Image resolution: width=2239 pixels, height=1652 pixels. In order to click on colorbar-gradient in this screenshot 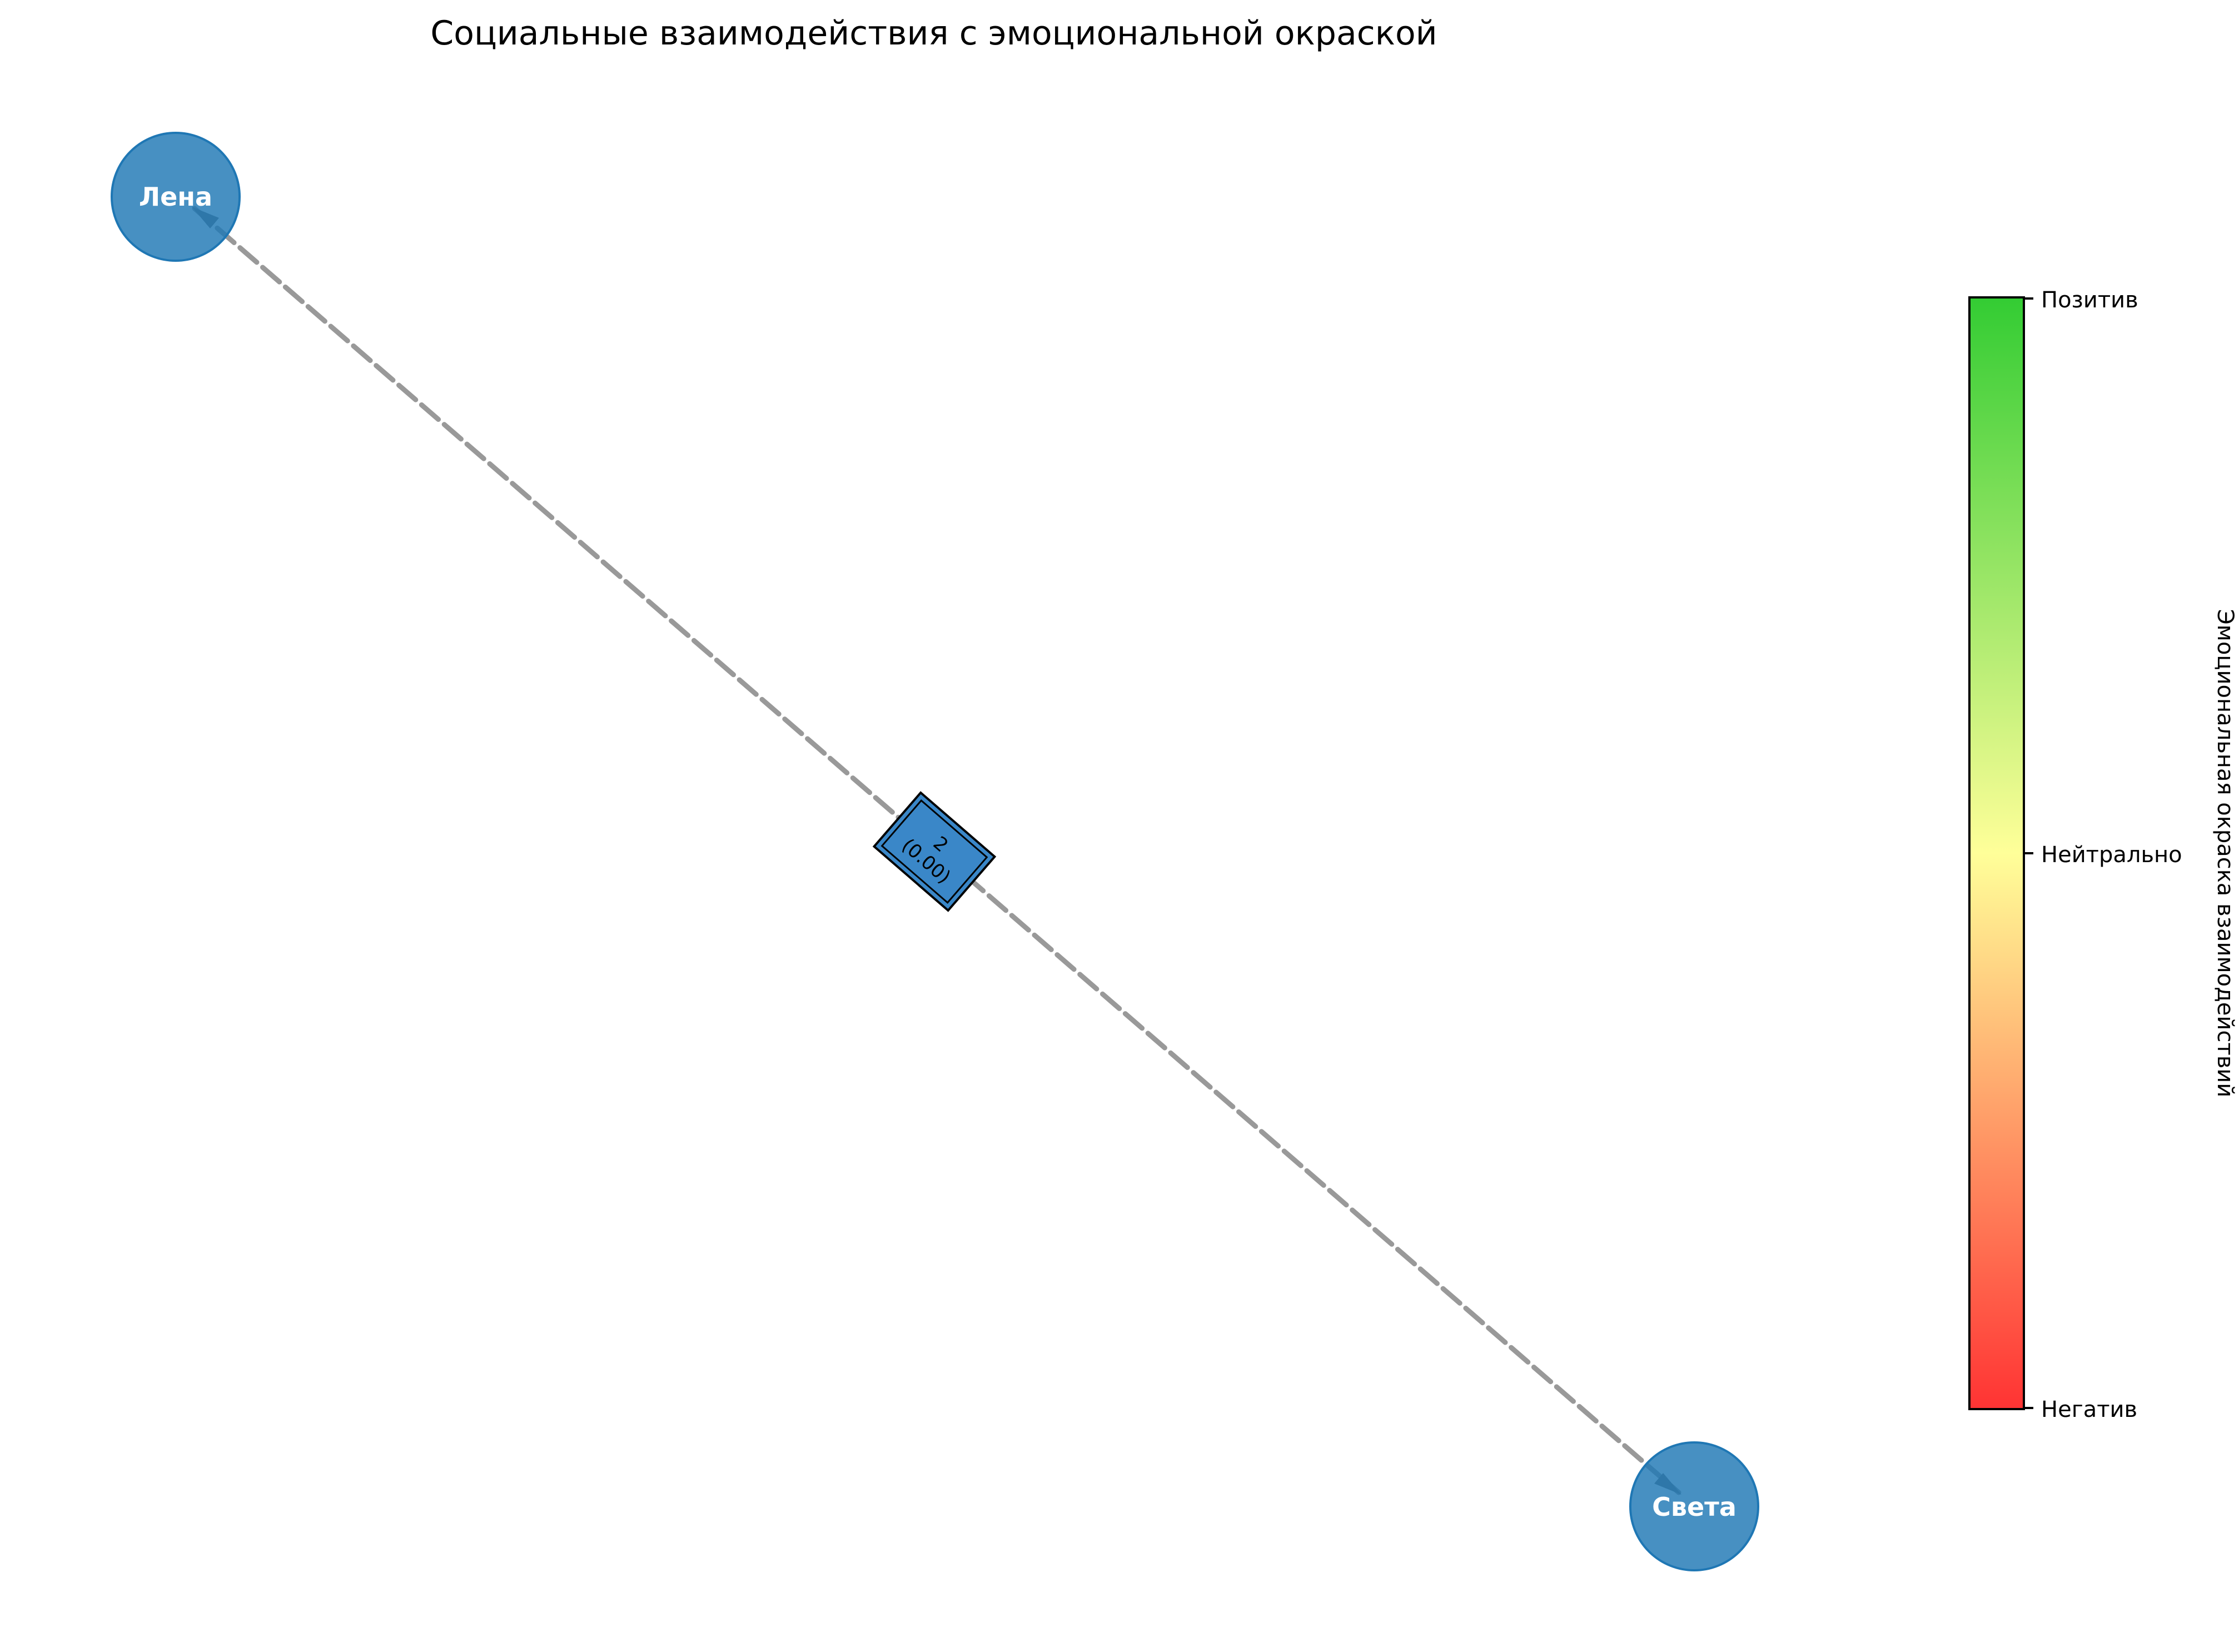, I will do `click(1996, 853)`.